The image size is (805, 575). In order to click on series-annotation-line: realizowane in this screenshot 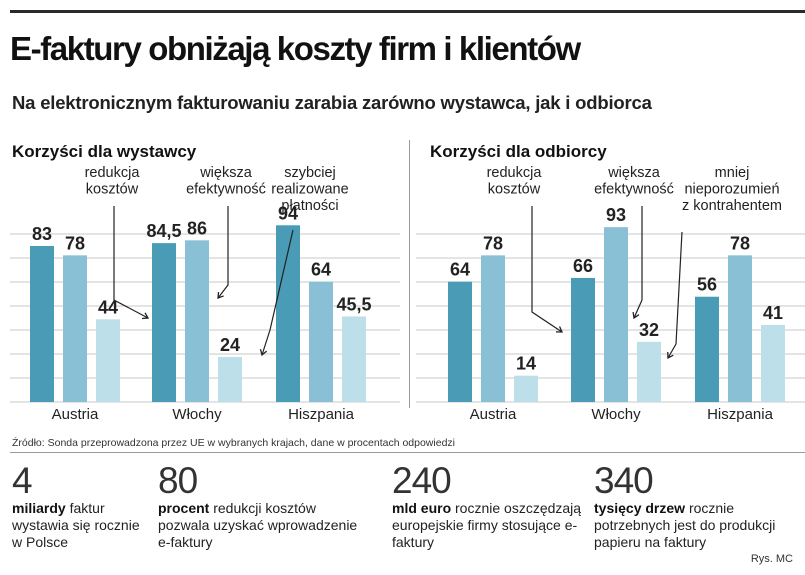, I will do `click(309, 190)`.